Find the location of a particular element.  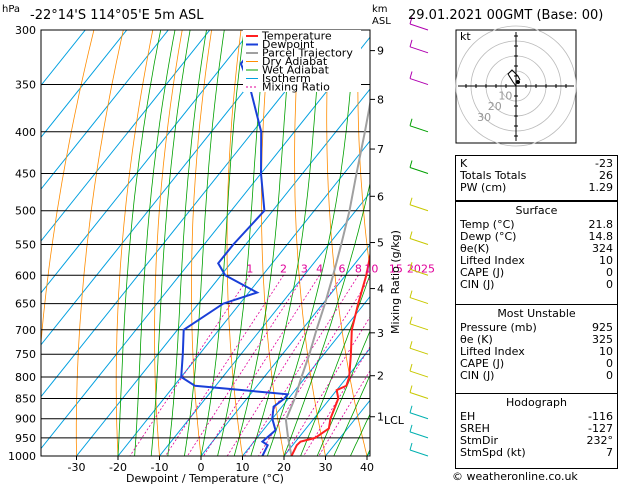

hodograph-unit-label: kt is located at coordinates (465, 36).